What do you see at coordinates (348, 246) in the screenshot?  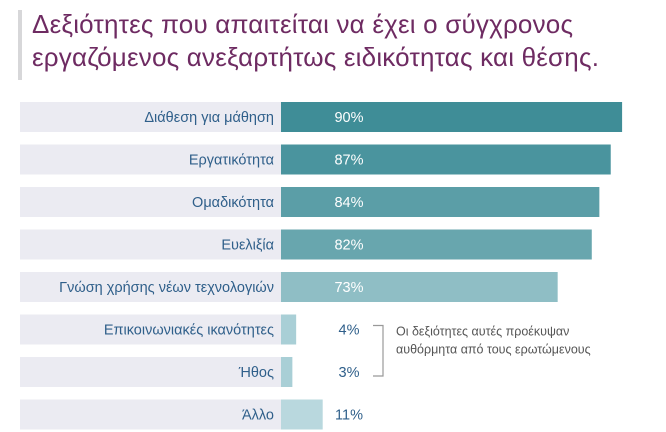 I see `value-label: 82%` at bounding box center [348, 246].